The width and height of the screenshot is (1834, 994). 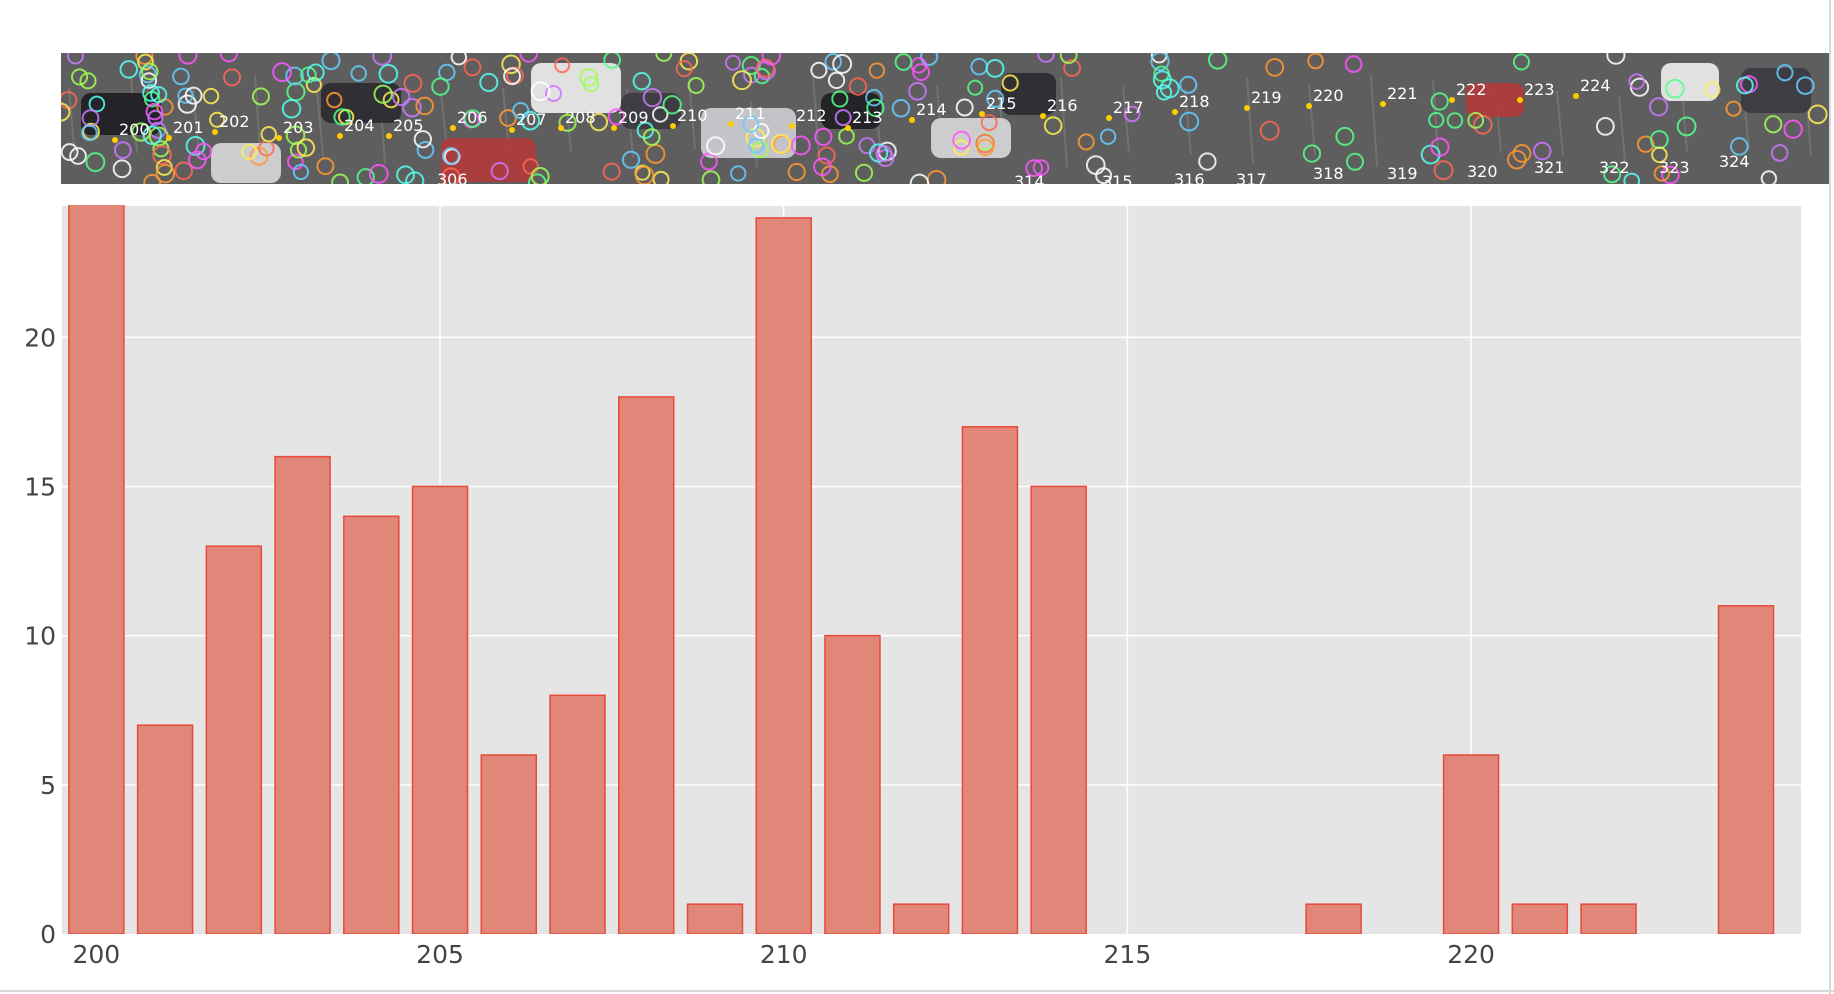 I want to click on spot-label: 216, so click(x=1062, y=105).